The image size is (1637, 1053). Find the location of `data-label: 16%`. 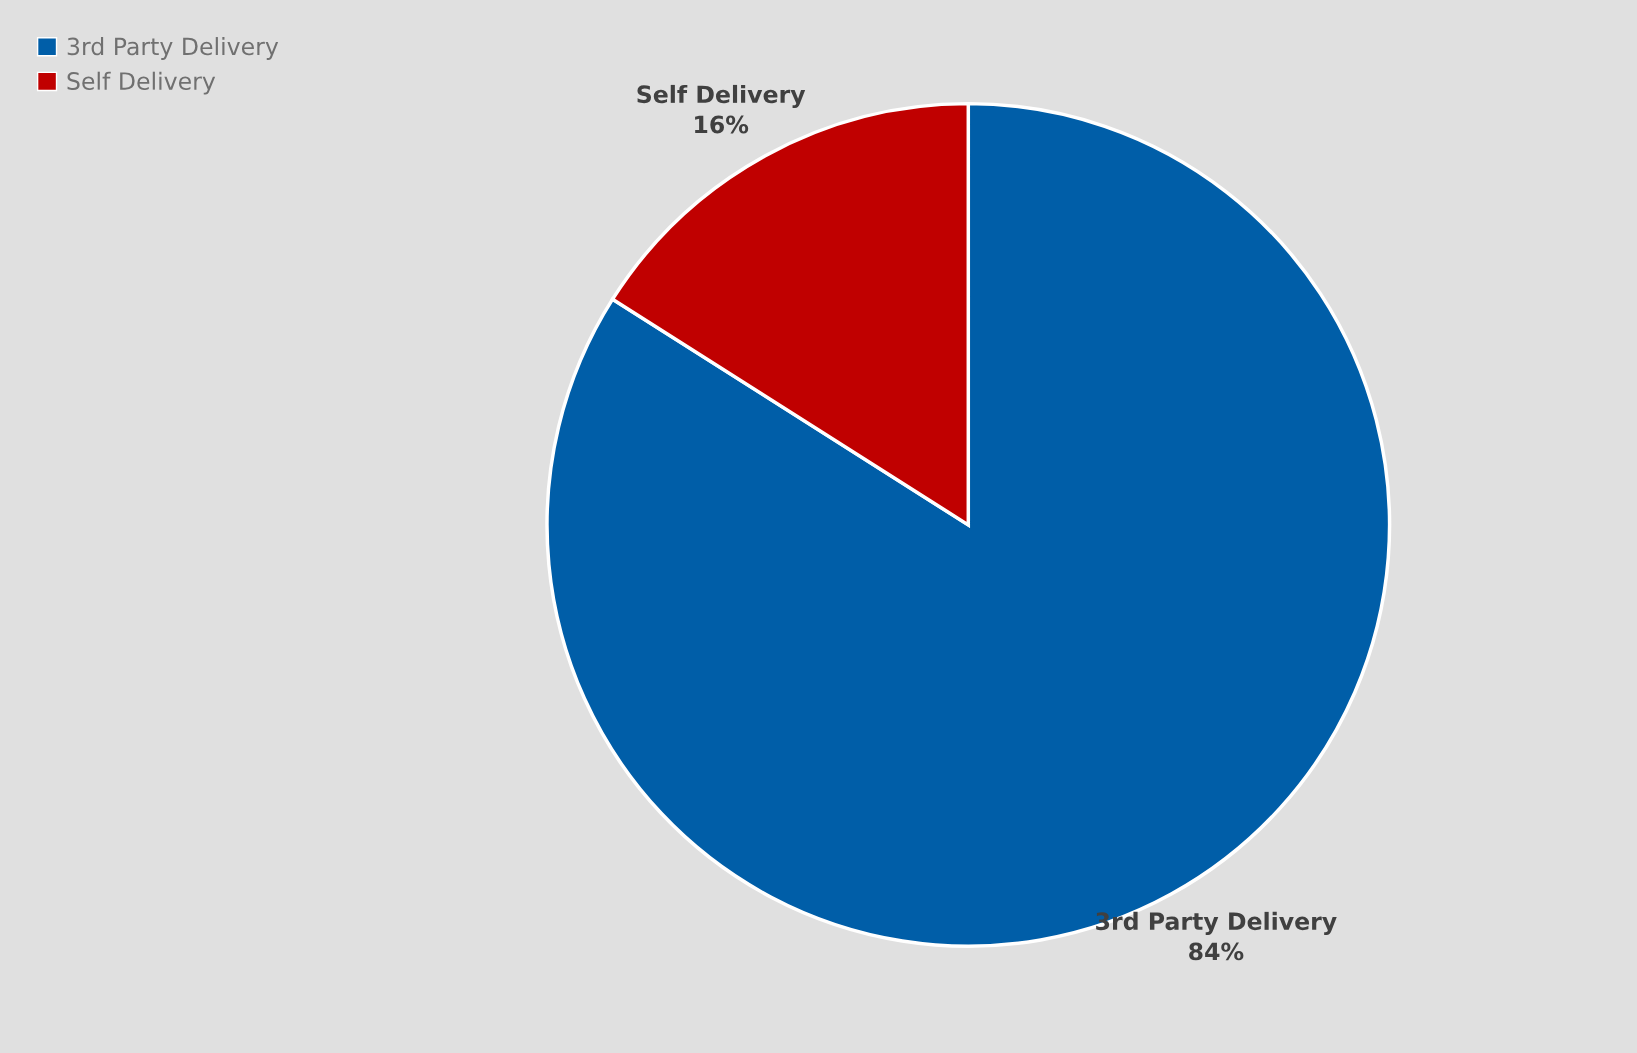

data-label: 16% is located at coordinates (722, 124).